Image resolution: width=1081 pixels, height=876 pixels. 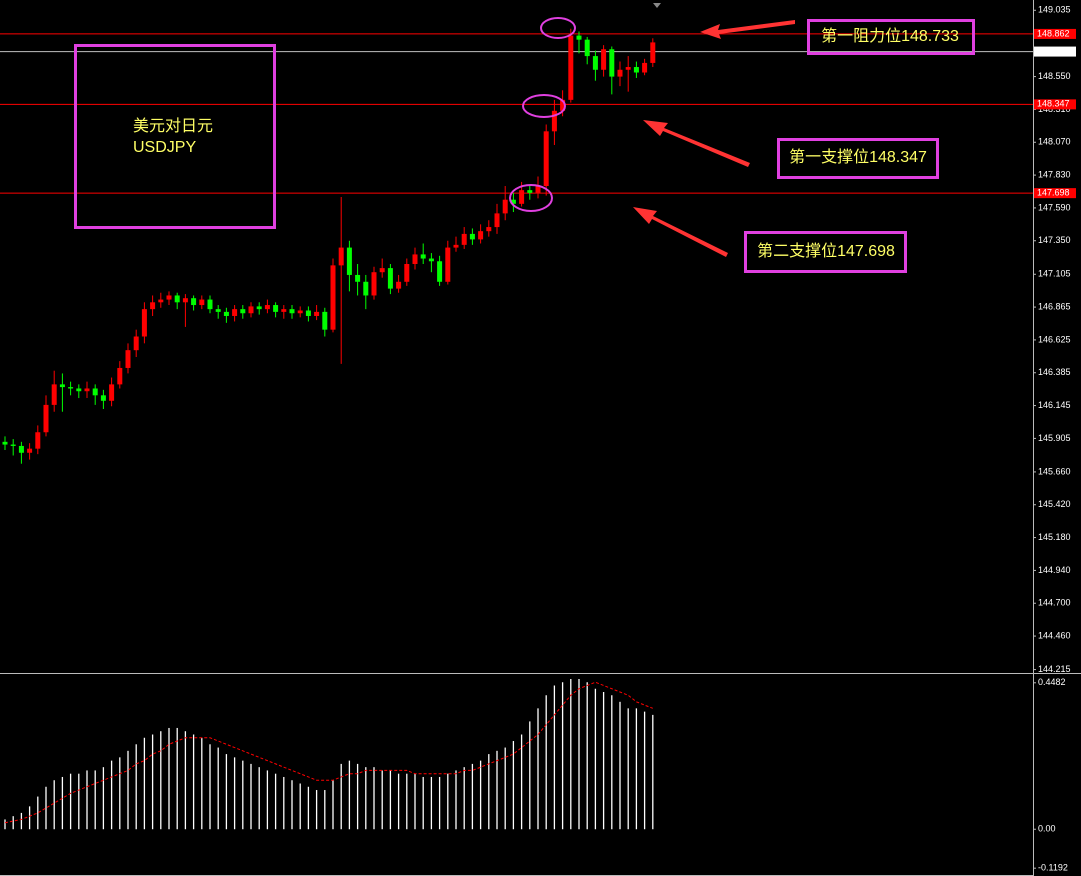 What do you see at coordinates (890, 36) in the screenshot?
I see `annotation: 第一阻力位148.733` at bounding box center [890, 36].